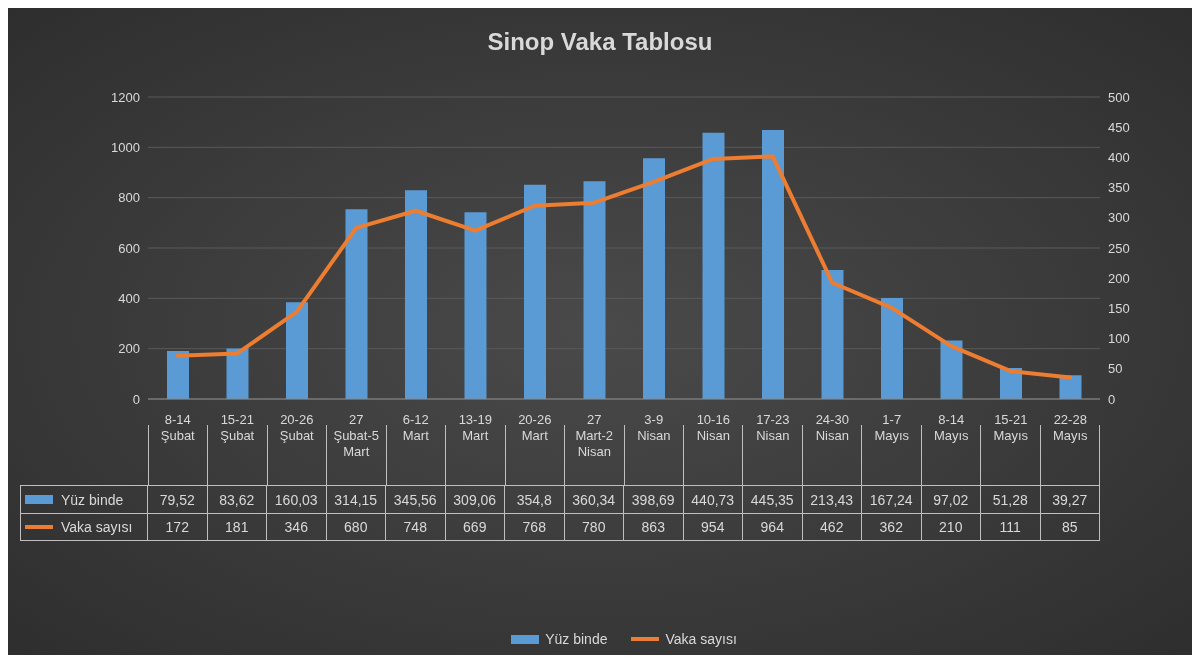  What do you see at coordinates (535, 427) in the screenshot?
I see `x-tick-label: 20-26 Mart` at bounding box center [535, 427].